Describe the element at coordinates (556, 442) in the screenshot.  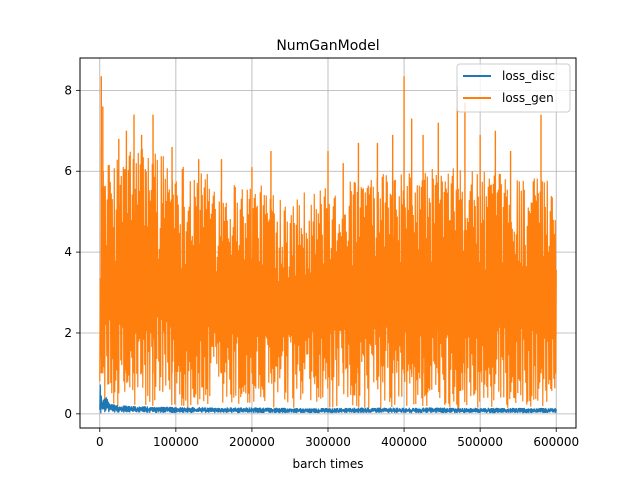
I see `x-tick-label: 600000` at that location.